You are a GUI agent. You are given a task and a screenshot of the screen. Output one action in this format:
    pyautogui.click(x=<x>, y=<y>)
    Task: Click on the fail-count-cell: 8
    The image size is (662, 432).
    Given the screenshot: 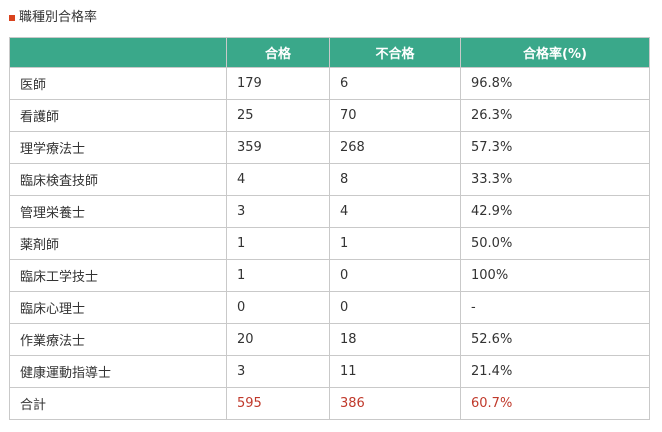 What is the action you would take?
    pyautogui.click(x=395, y=179)
    